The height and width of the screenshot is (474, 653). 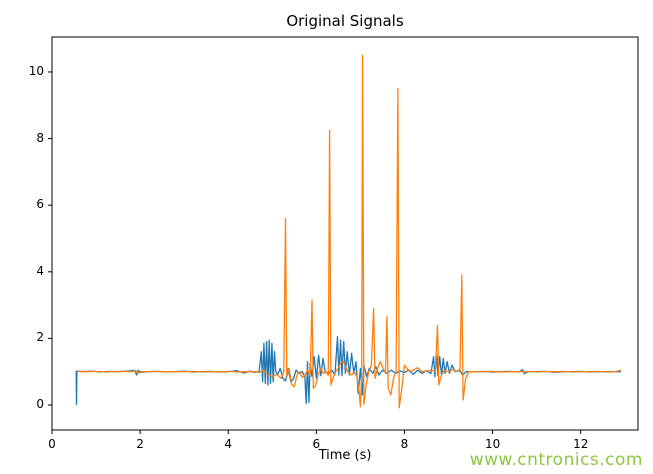 What do you see at coordinates (345, 21) in the screenshot?
I see `chart-title: Original Signals` at bounding box center [345, 21].